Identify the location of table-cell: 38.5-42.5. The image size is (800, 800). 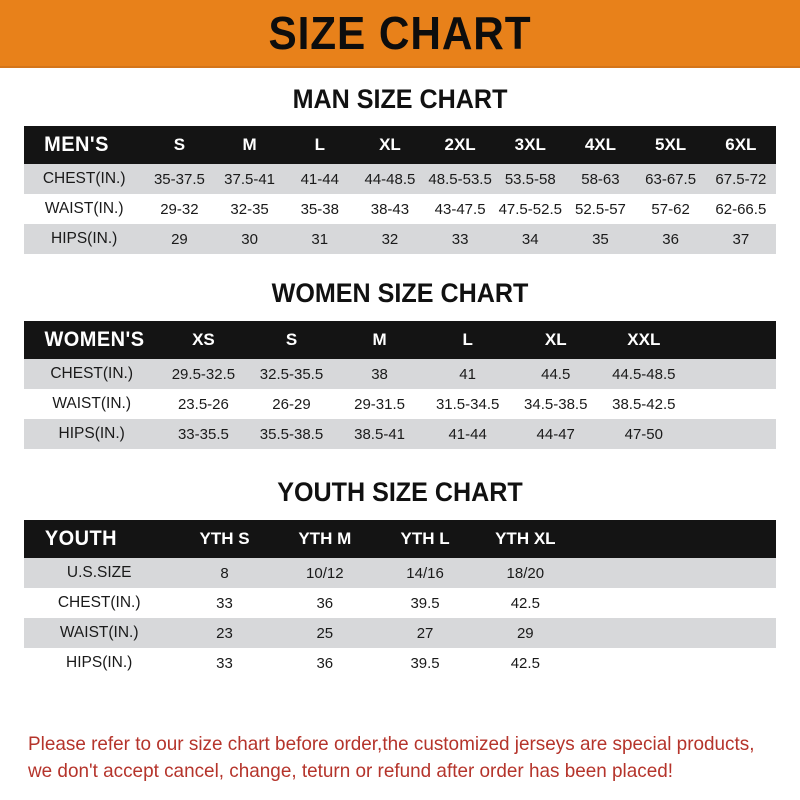
(644, 404).